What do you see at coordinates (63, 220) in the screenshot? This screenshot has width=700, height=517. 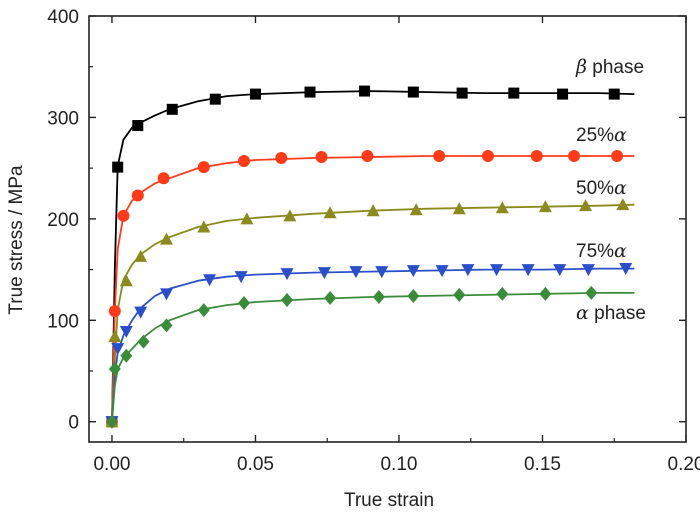 I see `y-tick-label: 200` at bounding box center [63, 220].